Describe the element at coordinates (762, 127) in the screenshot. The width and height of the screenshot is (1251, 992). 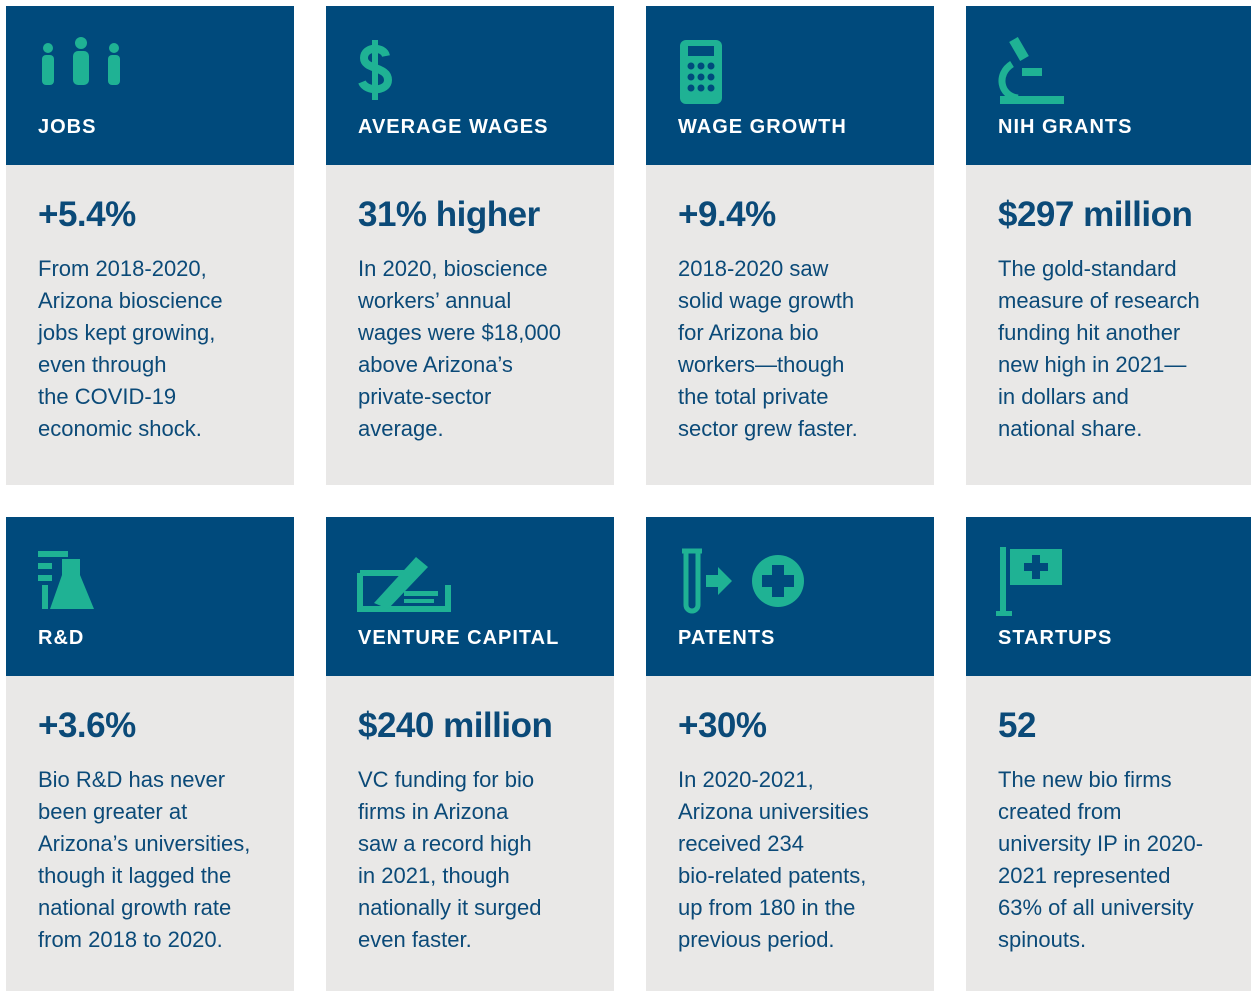
I see `card-title: WAGE GROWTH` at that location.